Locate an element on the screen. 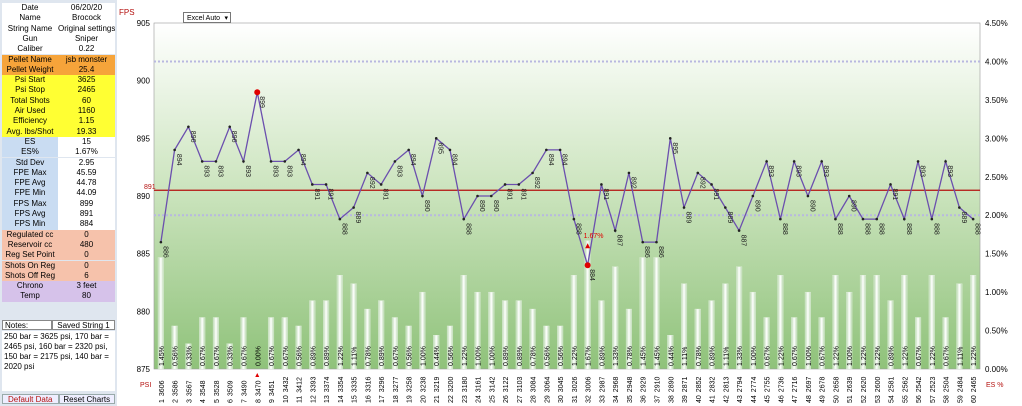  sidebar-row-value: 44.78 is located at coordinates (86, 183).